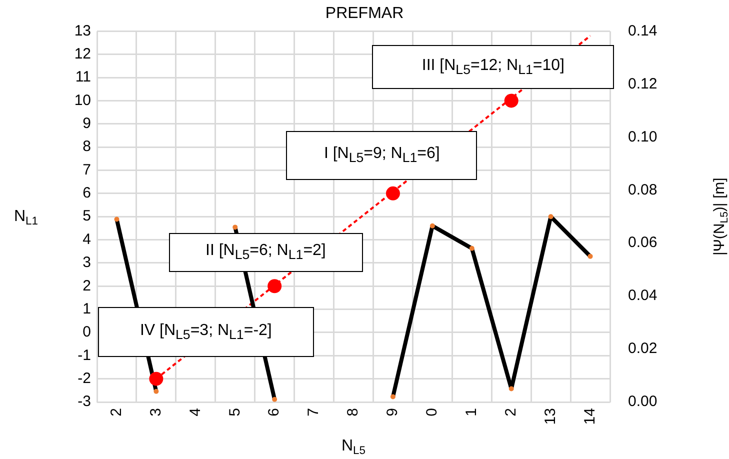 This screenshot has width=729, height=459. Describe the element at coordinates (643, 243) in the screenshot. I see `y2-tick-label: 0.06` at that location.